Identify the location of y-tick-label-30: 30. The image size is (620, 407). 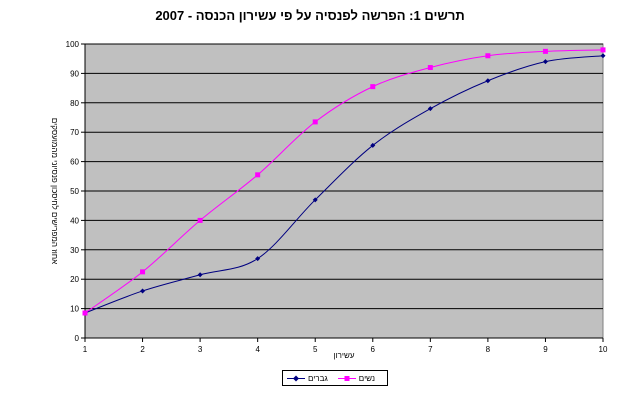
(74, 250).